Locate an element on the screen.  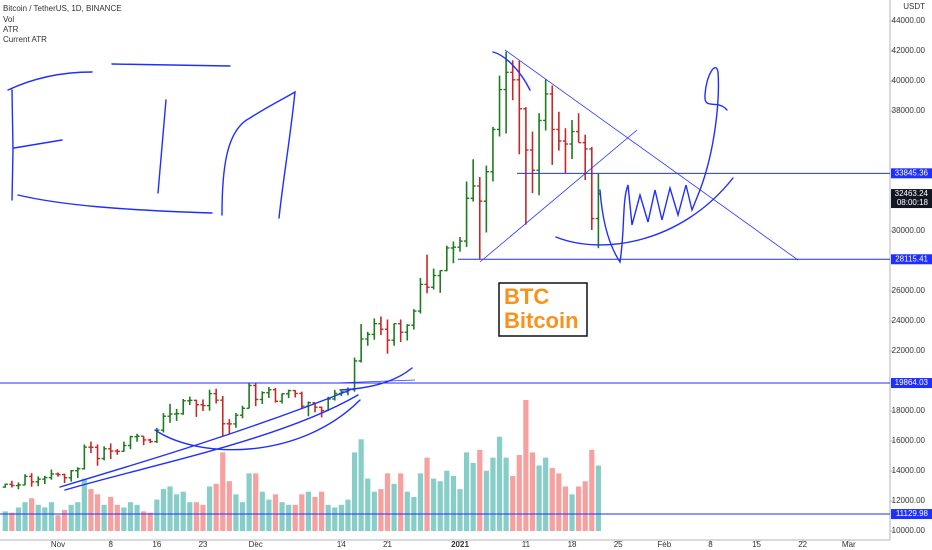
x-tick-label: 8 is located at coordinates (710, 544).